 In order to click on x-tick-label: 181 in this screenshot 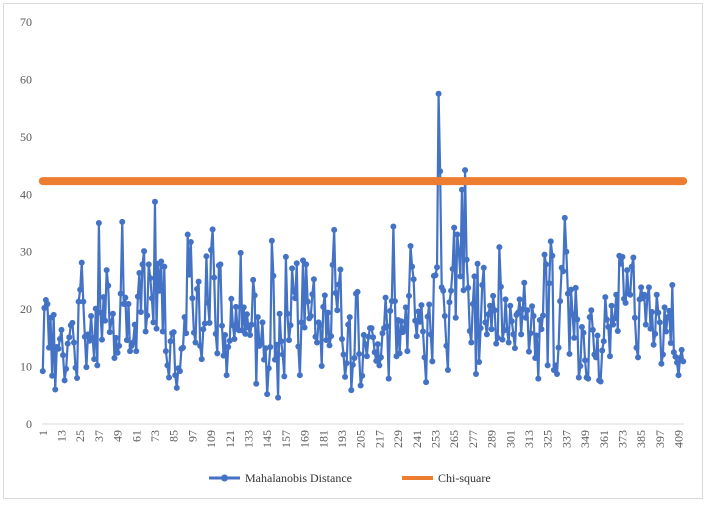, I will do `click(323, 439)`.